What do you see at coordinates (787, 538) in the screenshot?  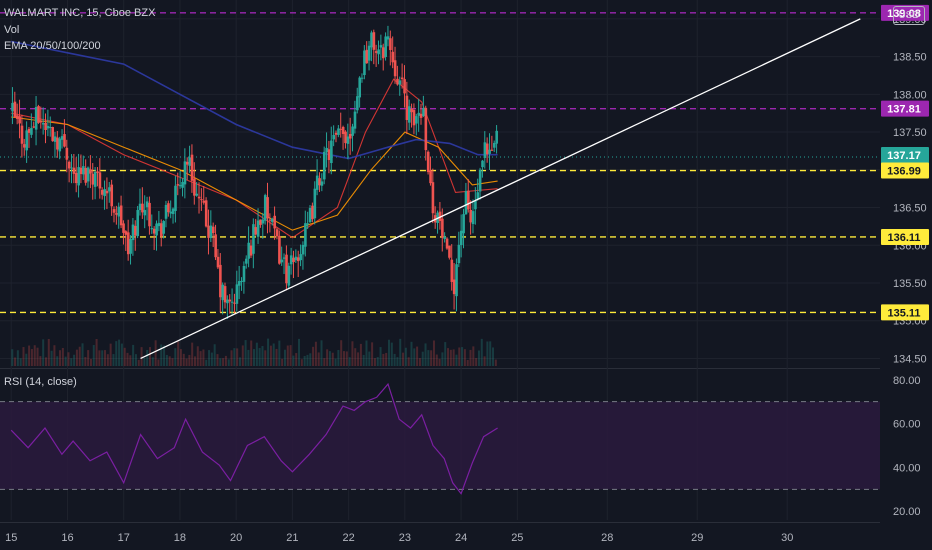 I see `x-tick-label: 30` at bounding box center [787, 538].